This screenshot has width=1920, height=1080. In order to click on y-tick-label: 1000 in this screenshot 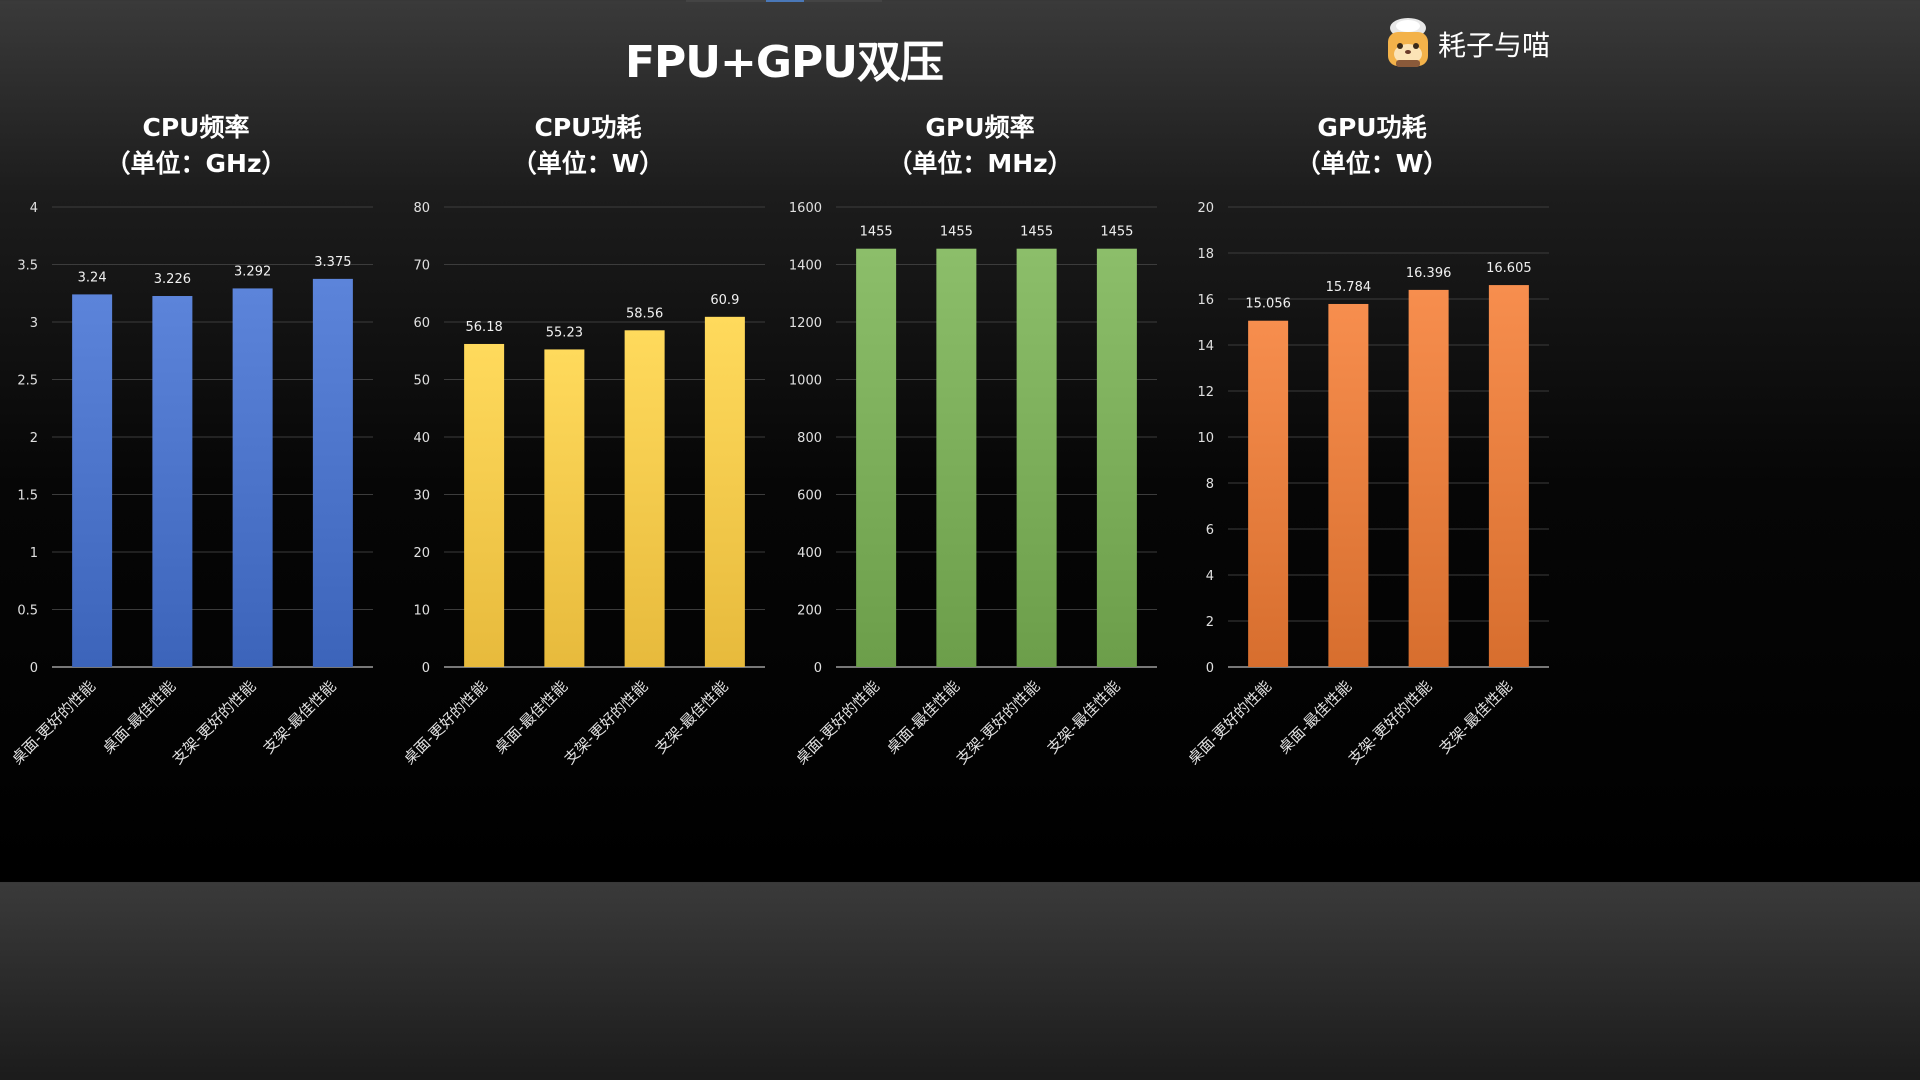, I will do `click(805, 381)`.